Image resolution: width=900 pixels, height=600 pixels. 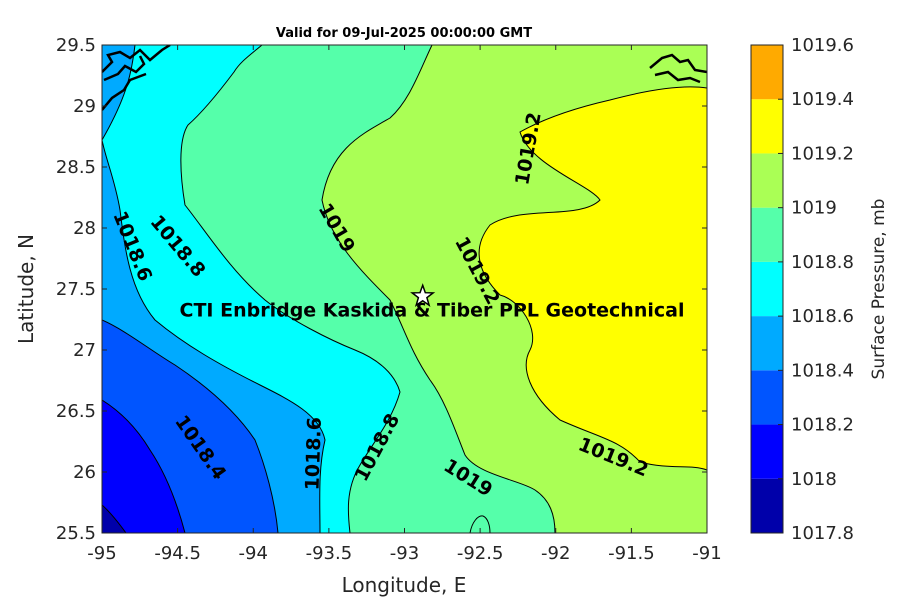 What do you see at coordinates (329, 553) in the screenshot?
I see `x-tick-label: -93.5` at bounding box center [329, 553].